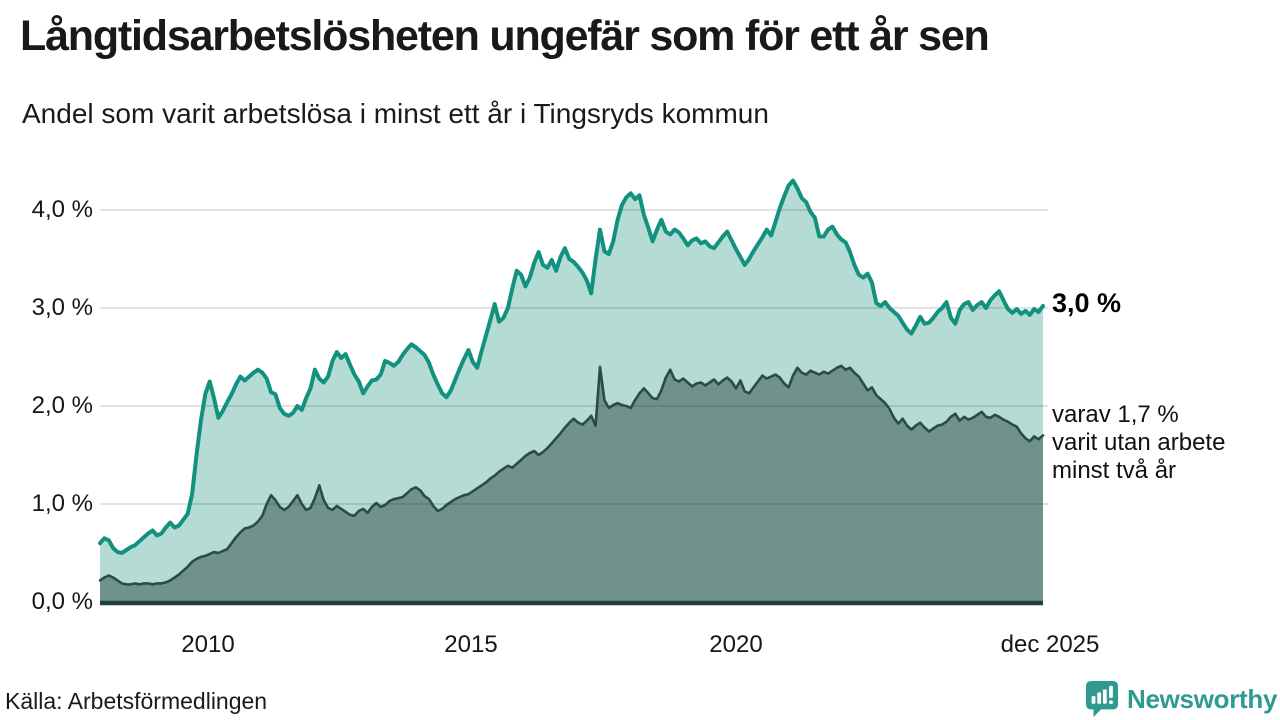  What do you see at coordinates (62, 503) in the screenshot?
I see `y-tick-label-1: 1,0 %` at bounding box center [62, 503].